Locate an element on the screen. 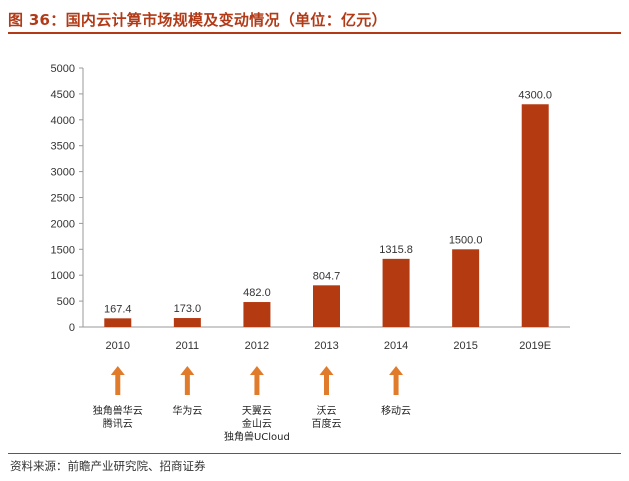  x-tick-label: 2013 is located at coordinates (326, 346).